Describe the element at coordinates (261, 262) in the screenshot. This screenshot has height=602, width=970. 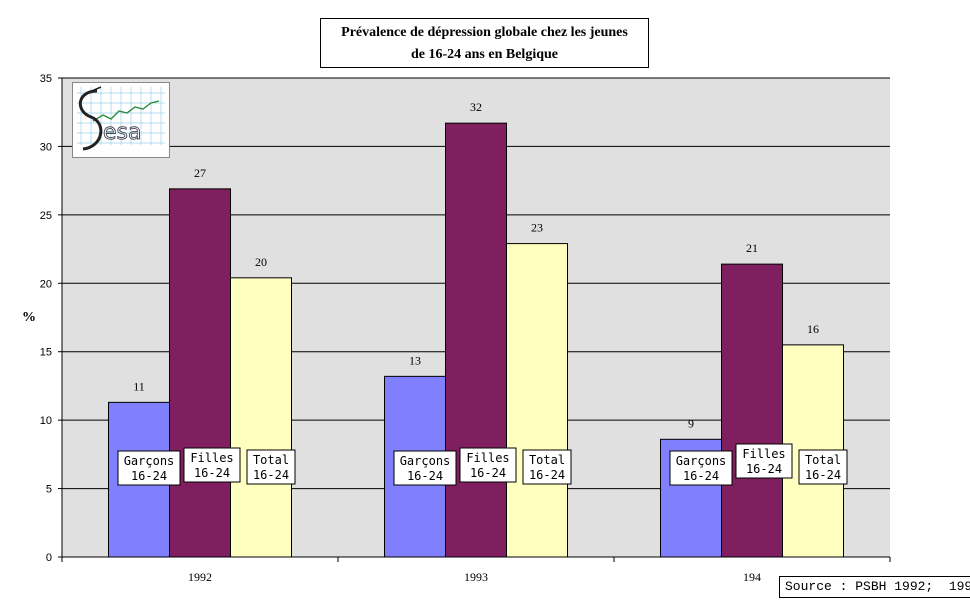
I see `data-label: 20` at that location.